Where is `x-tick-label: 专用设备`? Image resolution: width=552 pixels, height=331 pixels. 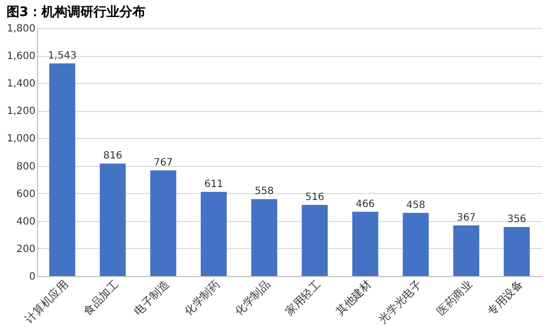 x-tick-label: 专用设备 is located at coordinates (505, 298).